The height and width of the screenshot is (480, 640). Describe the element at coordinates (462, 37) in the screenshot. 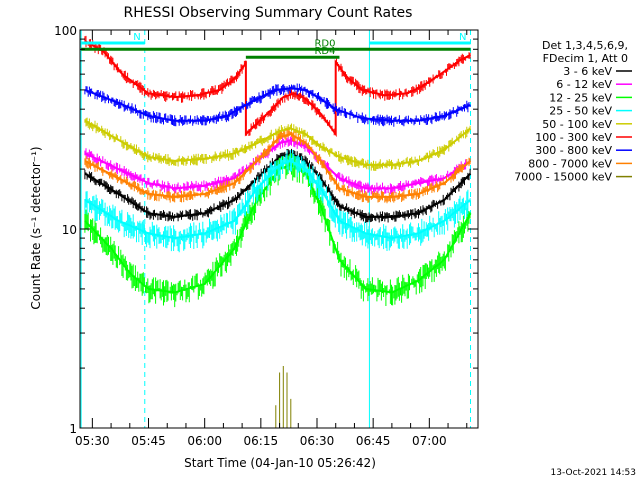

I see `annotation-label-2: N` at that location.